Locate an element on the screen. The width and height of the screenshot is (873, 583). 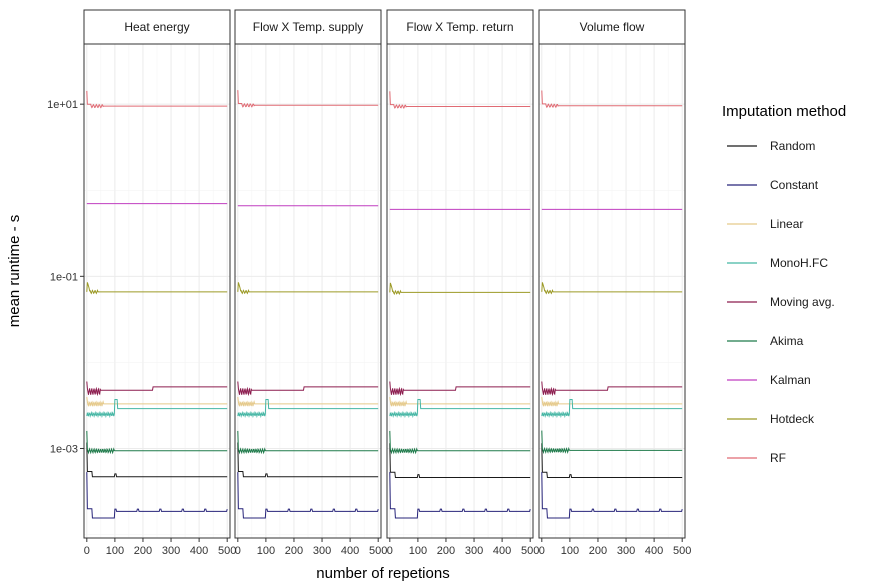
y-tick-label: 1e-03 is located at coordinates (64, 449).